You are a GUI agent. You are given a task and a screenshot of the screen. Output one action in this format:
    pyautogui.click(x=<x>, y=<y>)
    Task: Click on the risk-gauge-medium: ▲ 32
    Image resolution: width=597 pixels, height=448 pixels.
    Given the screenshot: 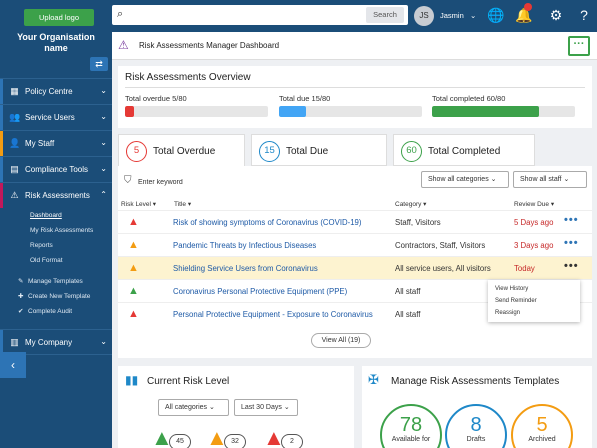 What is the action you would take?
    pyautogui.click(x=226, y=436)
    